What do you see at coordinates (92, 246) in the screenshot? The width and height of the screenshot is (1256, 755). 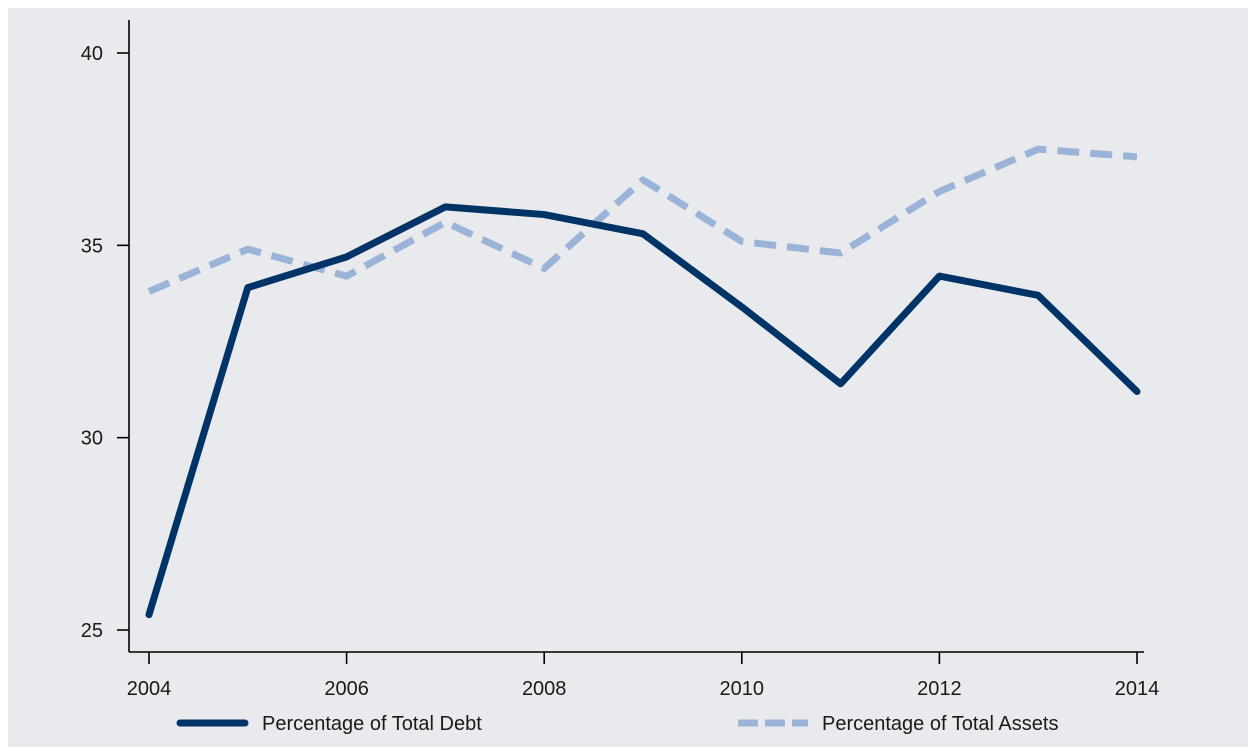 I see `y-tick-label: 35` at bounding box center [92, 246].